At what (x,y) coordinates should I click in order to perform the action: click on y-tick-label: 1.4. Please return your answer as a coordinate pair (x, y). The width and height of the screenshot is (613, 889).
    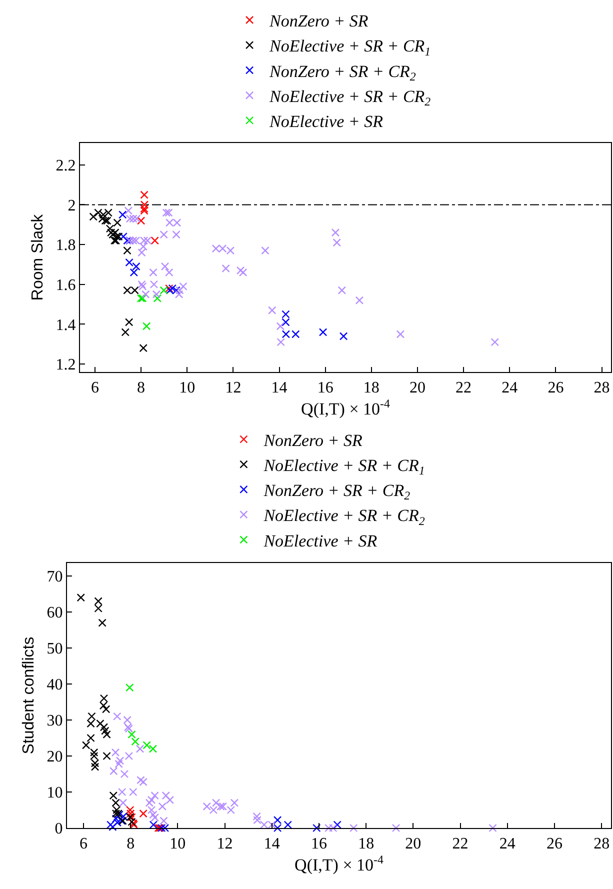
    Looking at the image, I should click on (66, 325).